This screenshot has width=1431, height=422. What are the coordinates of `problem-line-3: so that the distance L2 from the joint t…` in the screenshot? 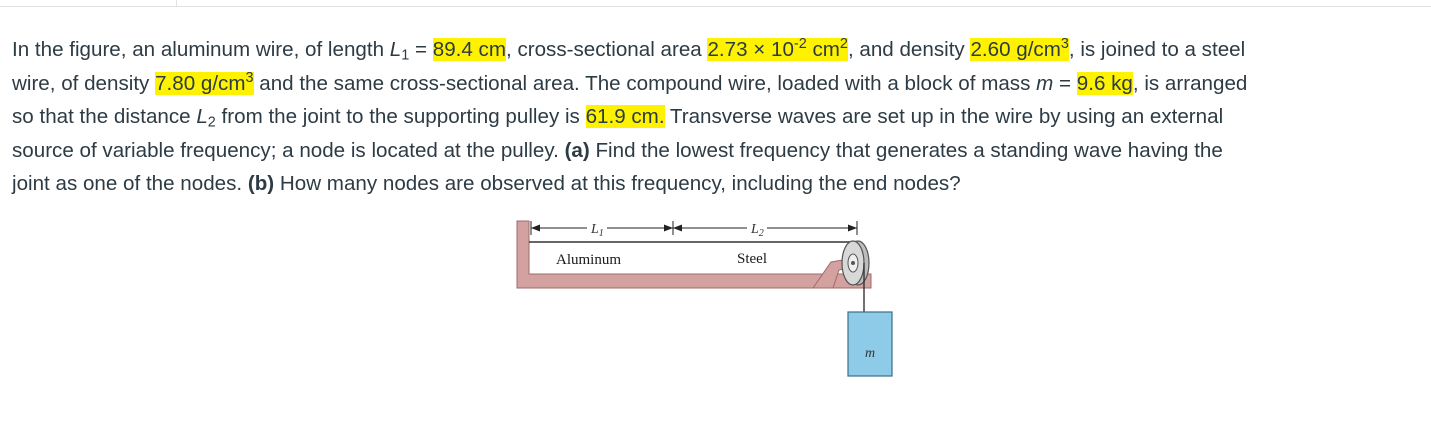 It's located at (717, 117).